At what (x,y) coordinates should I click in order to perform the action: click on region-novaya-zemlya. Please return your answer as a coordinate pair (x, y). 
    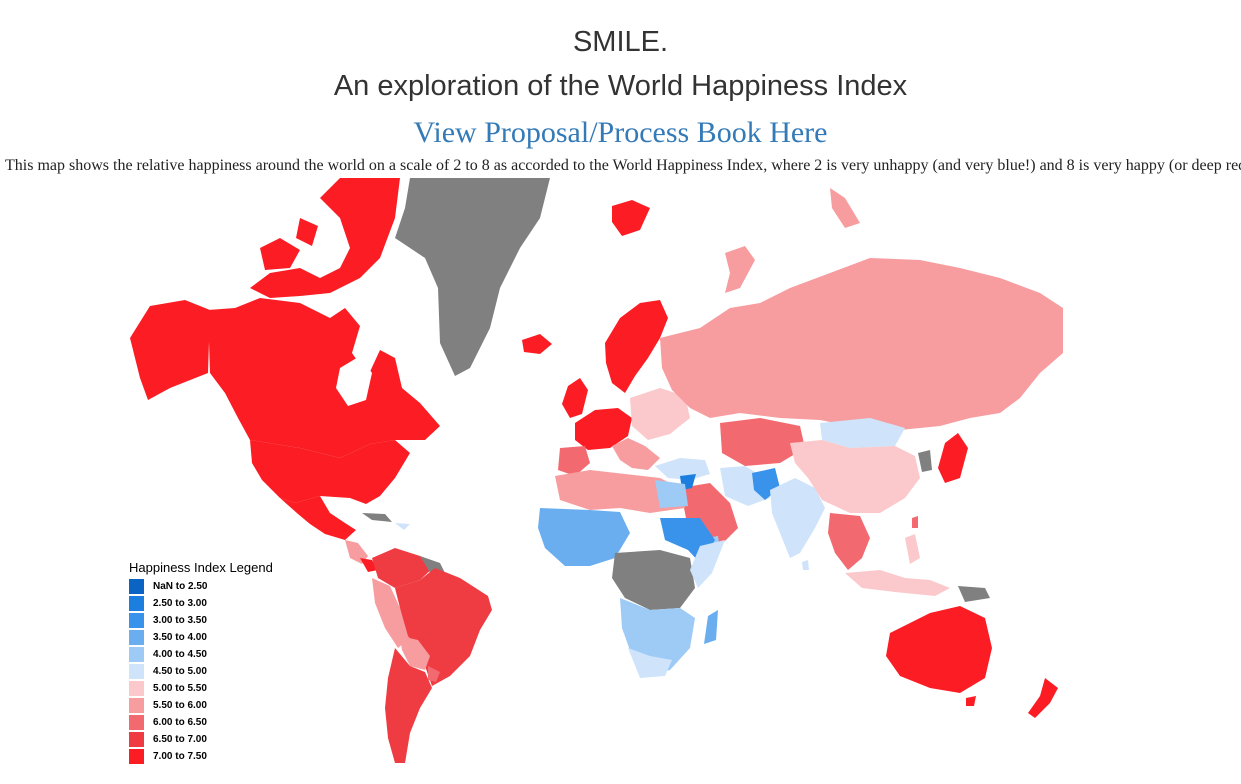
    Looking at the image, I should click on (740, 269).